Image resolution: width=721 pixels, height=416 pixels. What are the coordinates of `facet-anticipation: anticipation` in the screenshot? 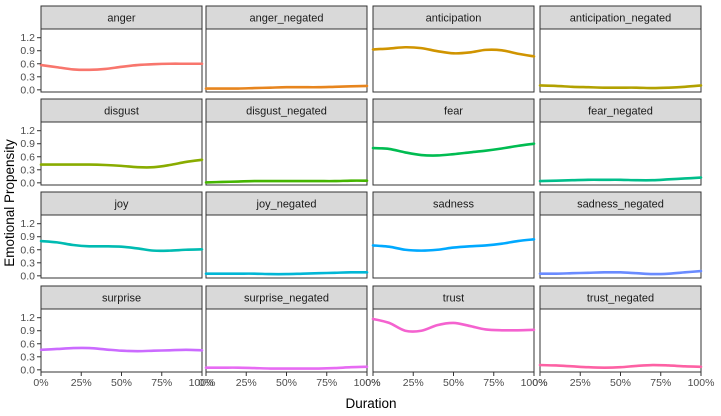 It's located at (453, 49).